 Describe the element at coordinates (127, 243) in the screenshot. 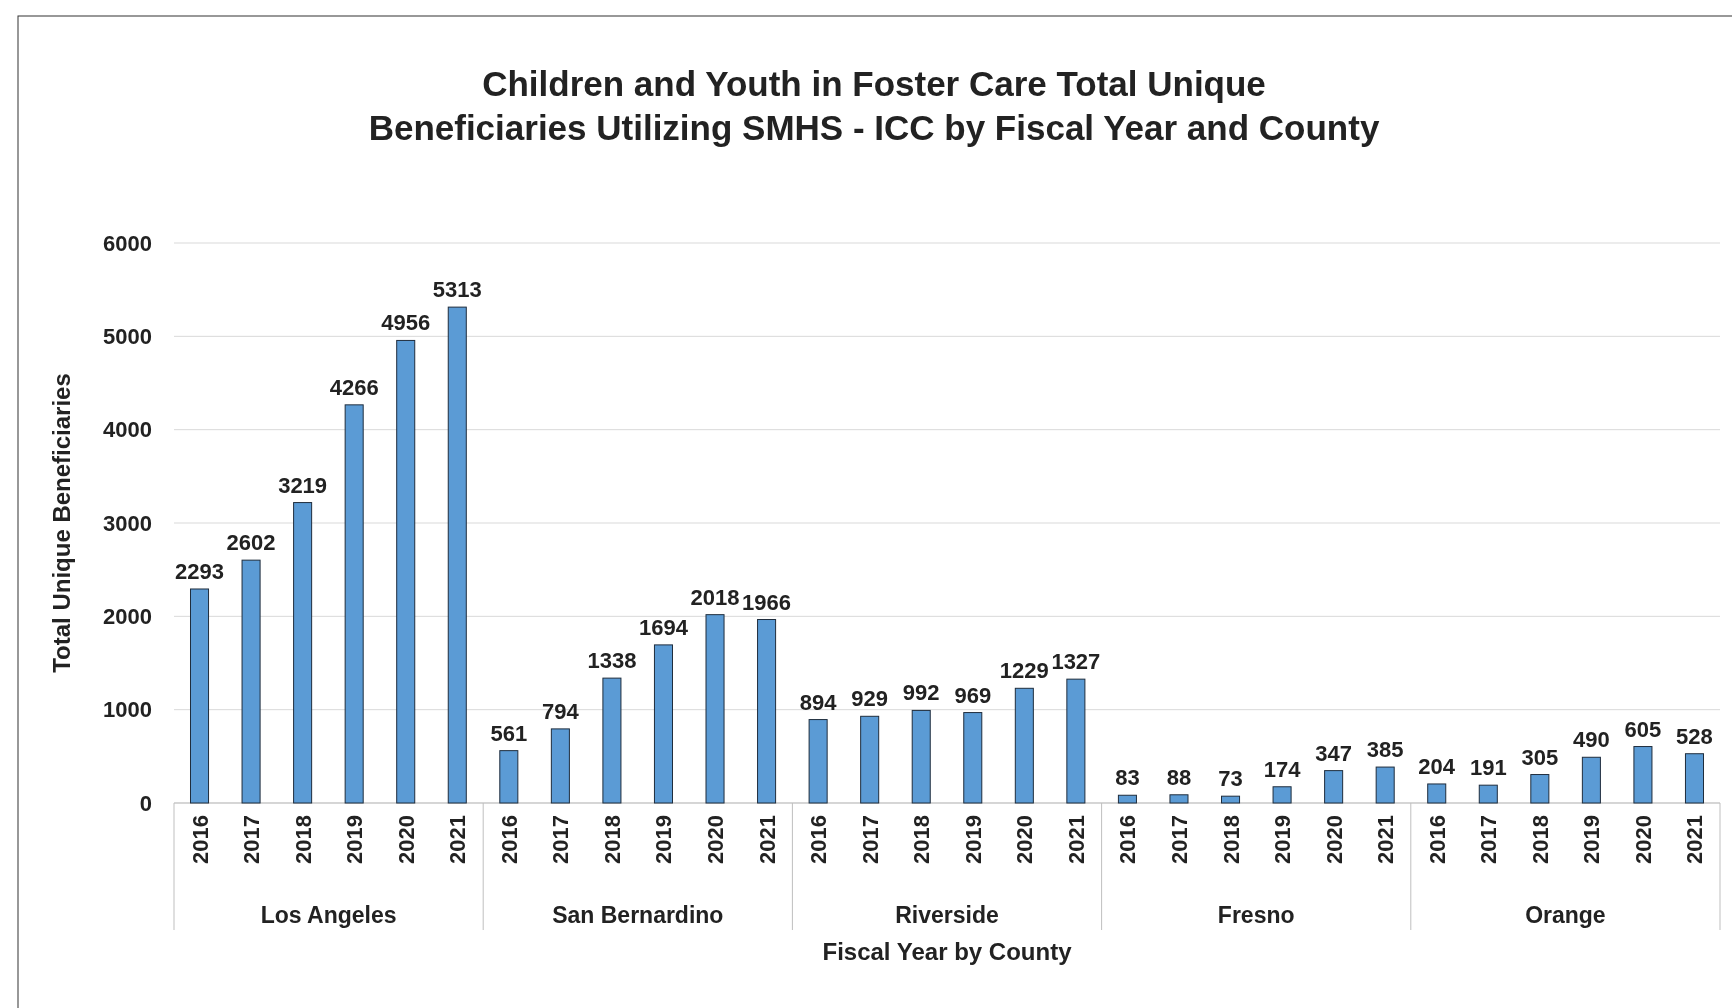

I see `y-tick-label: 6000` at that location.